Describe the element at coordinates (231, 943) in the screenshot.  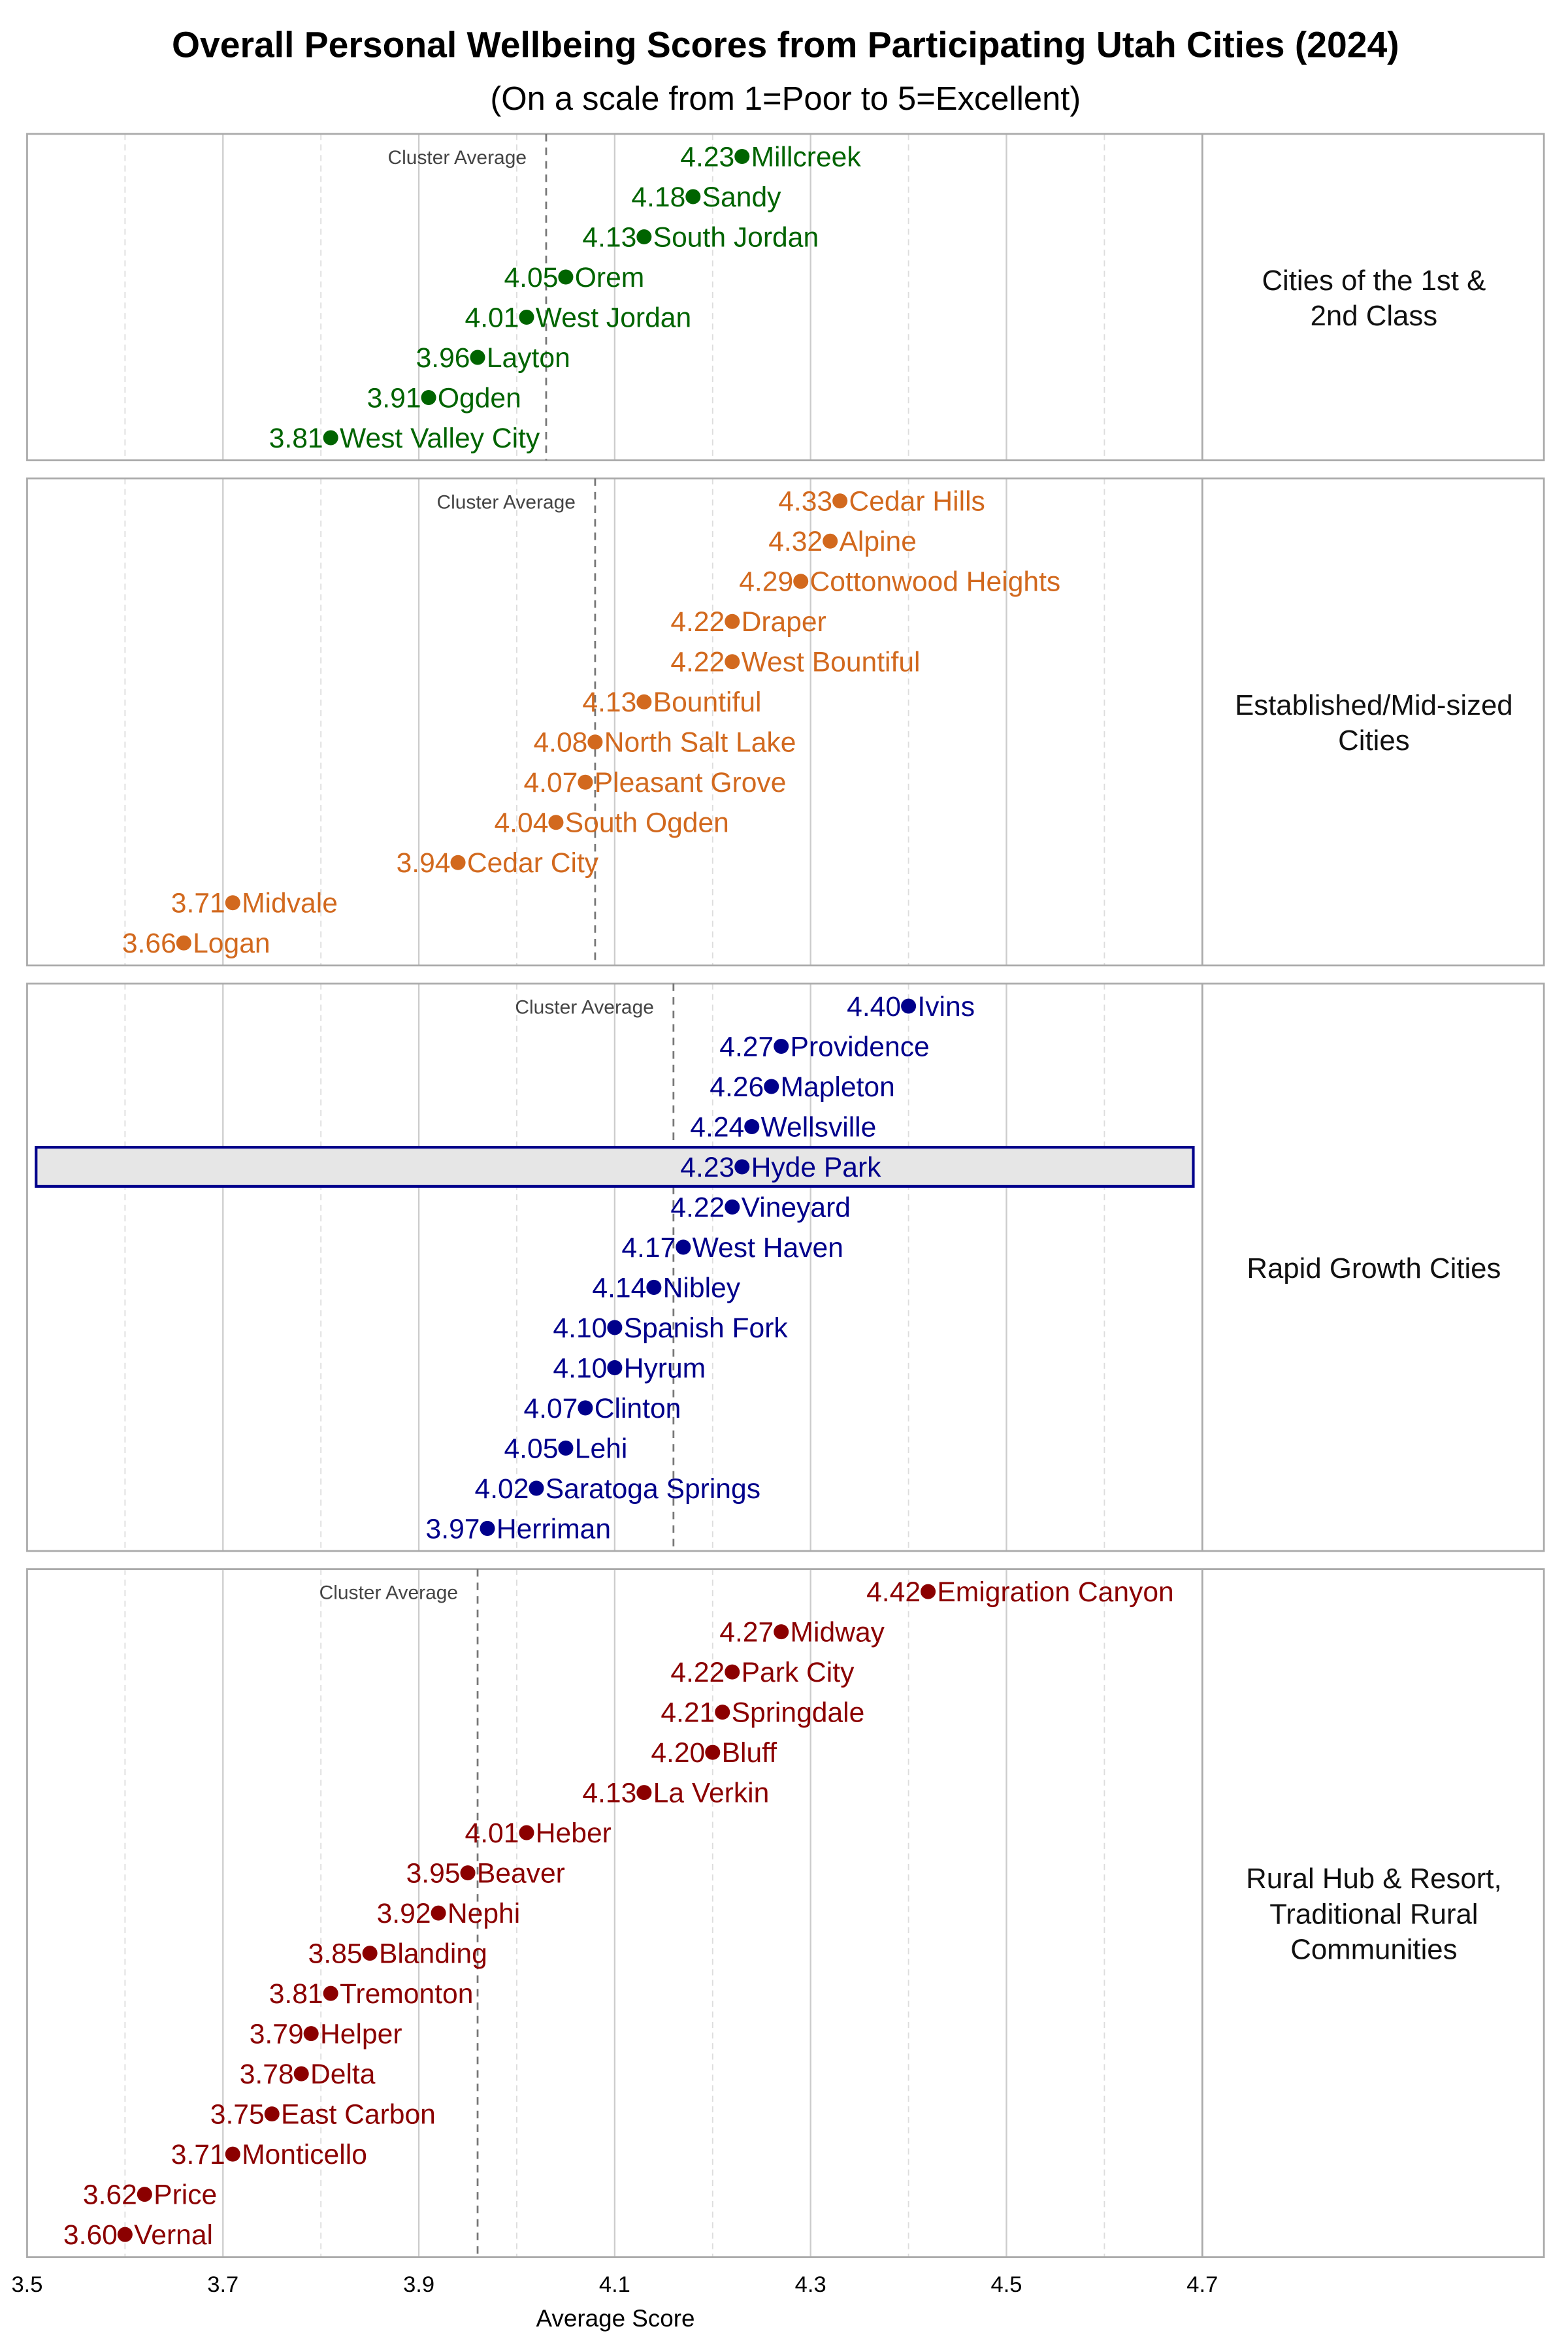
I see `city-label: Logan` at that location.